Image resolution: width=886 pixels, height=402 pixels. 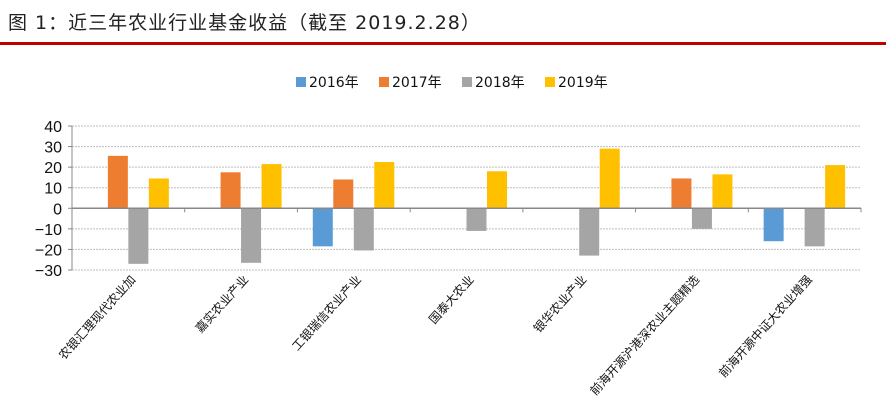 I want to click on y-tick-label: 0, so click(x=57, y=209).